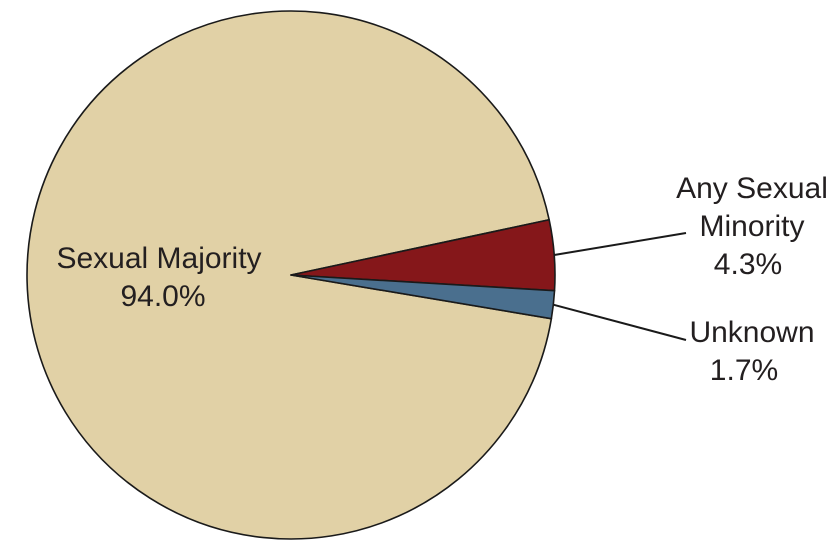 This screenshot has height=548, width=832. I want to click on slice-value-any-sexual-minority: 4.3%, so click(748, 264).